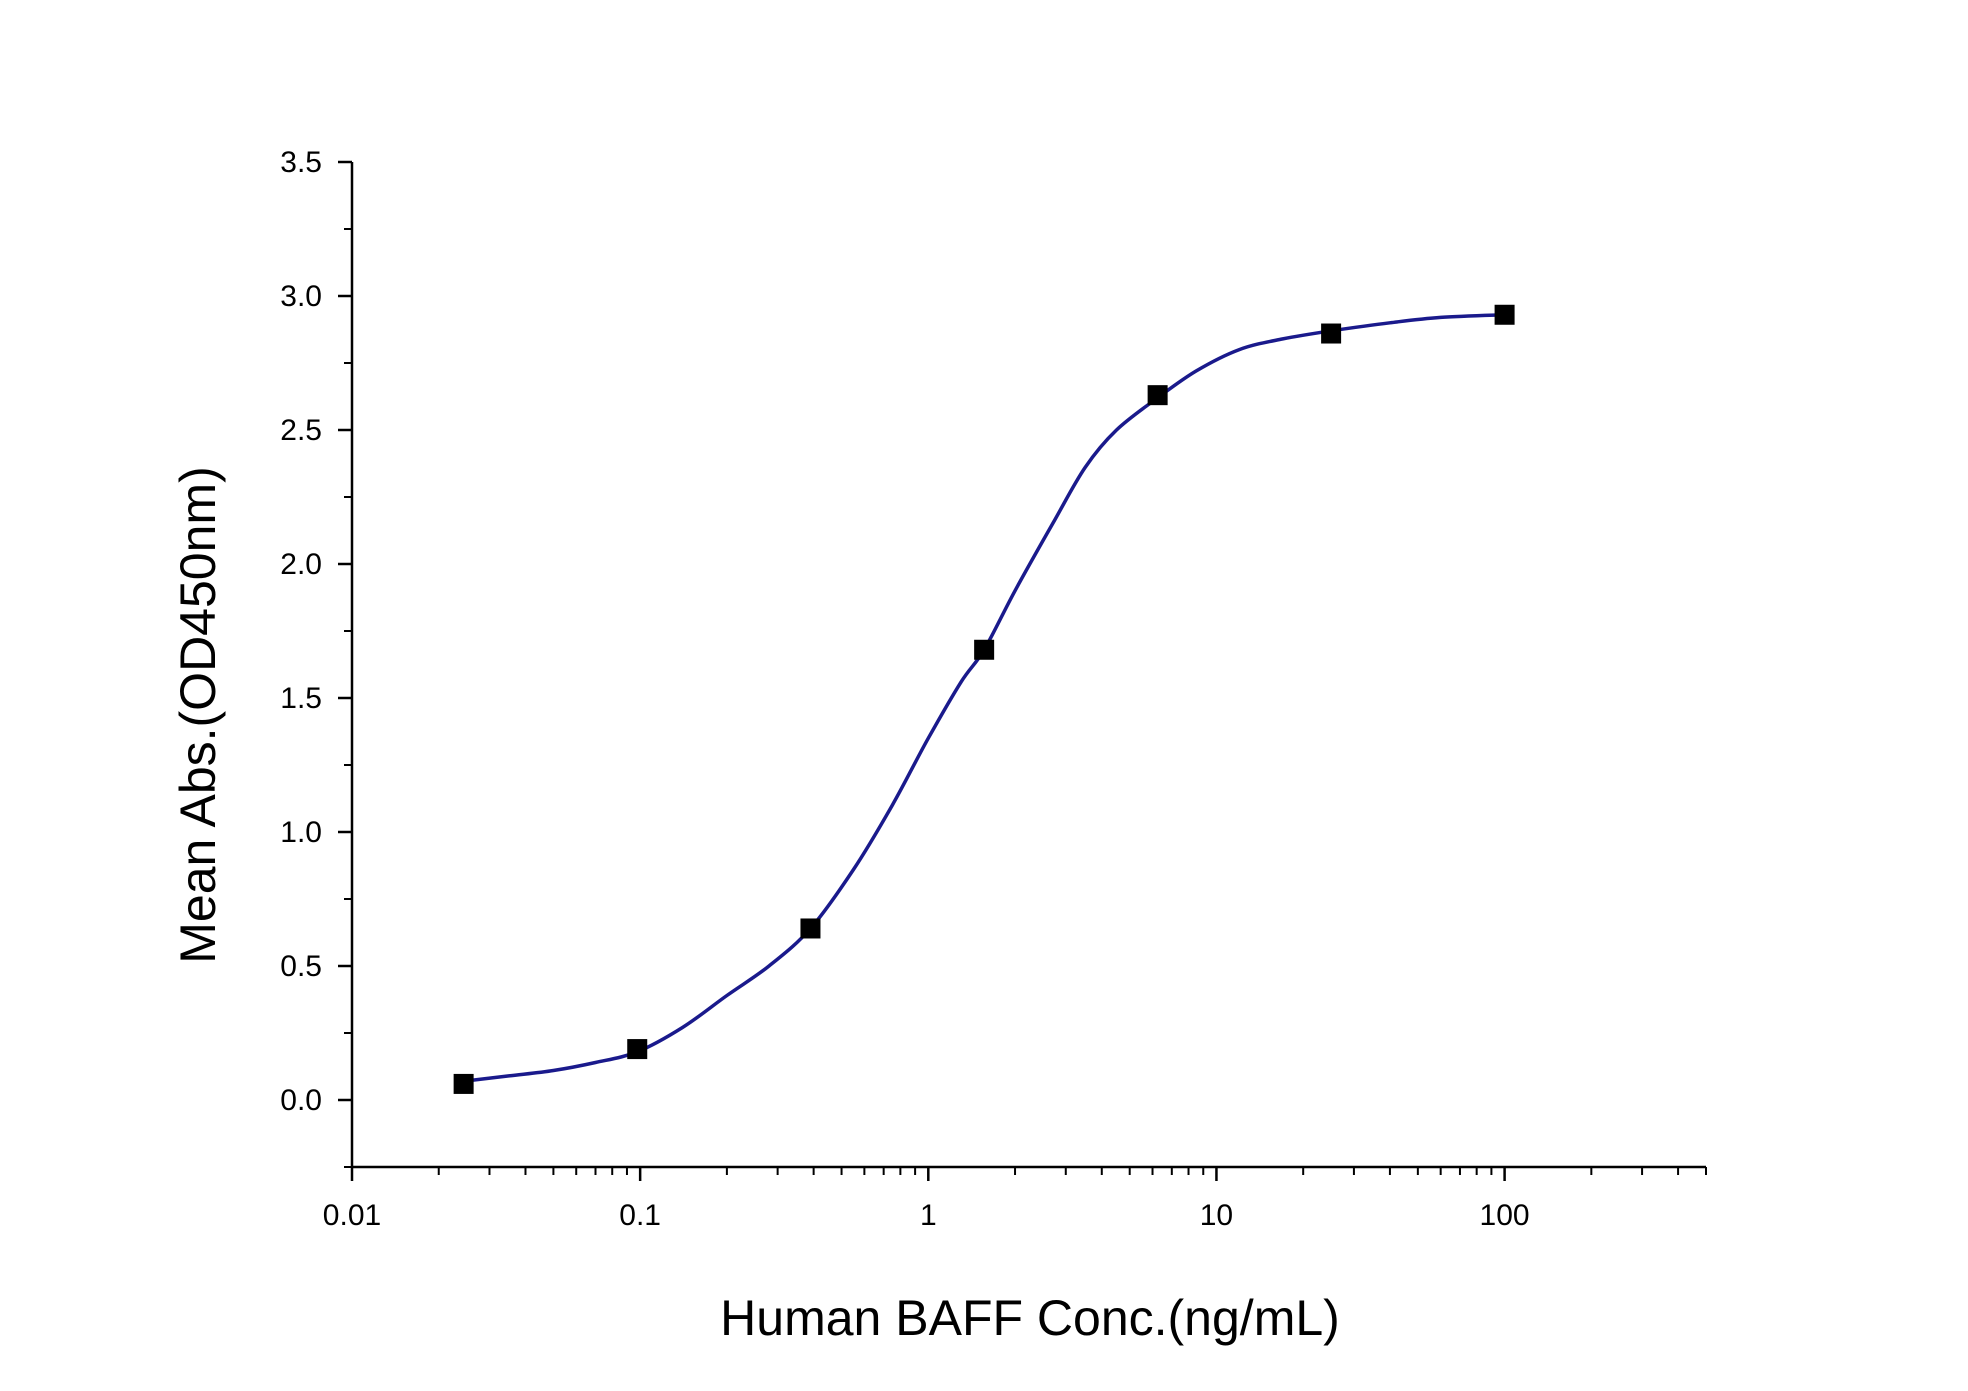 Image resolution: width=1968 pixels, height=1391 pixels. Describe the element at coordinates (301, 966) in the screenshot. I see `y-tick-label: 0.5` at that location.